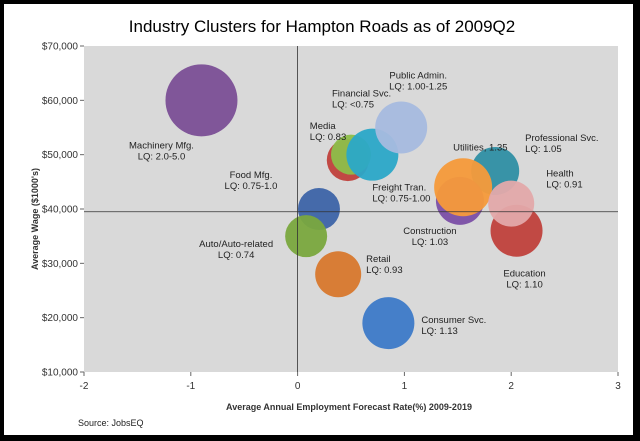  I want to click on x-tick-label: -2, so click(84, 386).